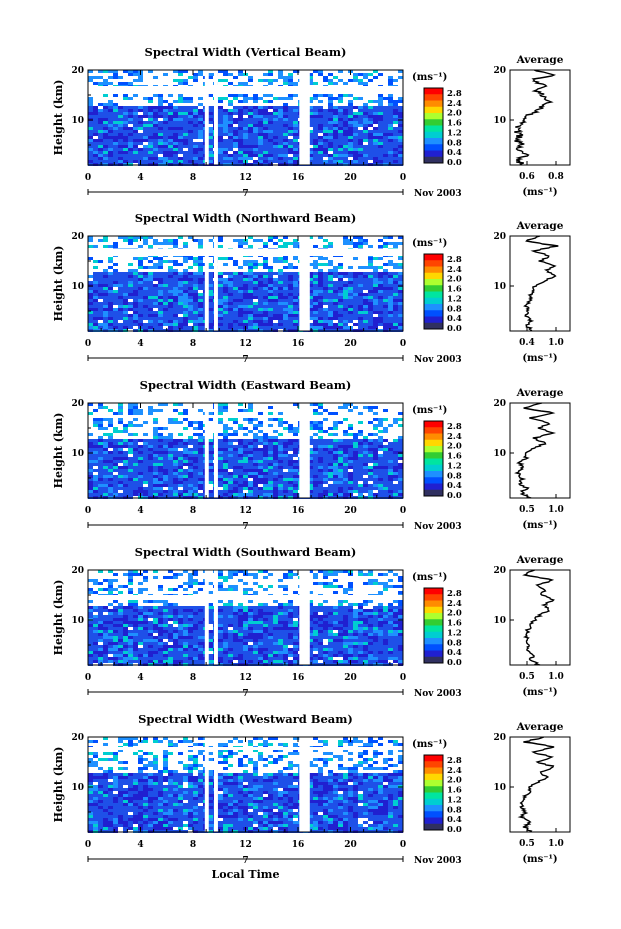 Image resolution: width=621 pixels, height=929 pixels. What do you see at coordinates (540, 560) in the screenshot?
I see `average-title: Average` at bounding box center [540, 560].